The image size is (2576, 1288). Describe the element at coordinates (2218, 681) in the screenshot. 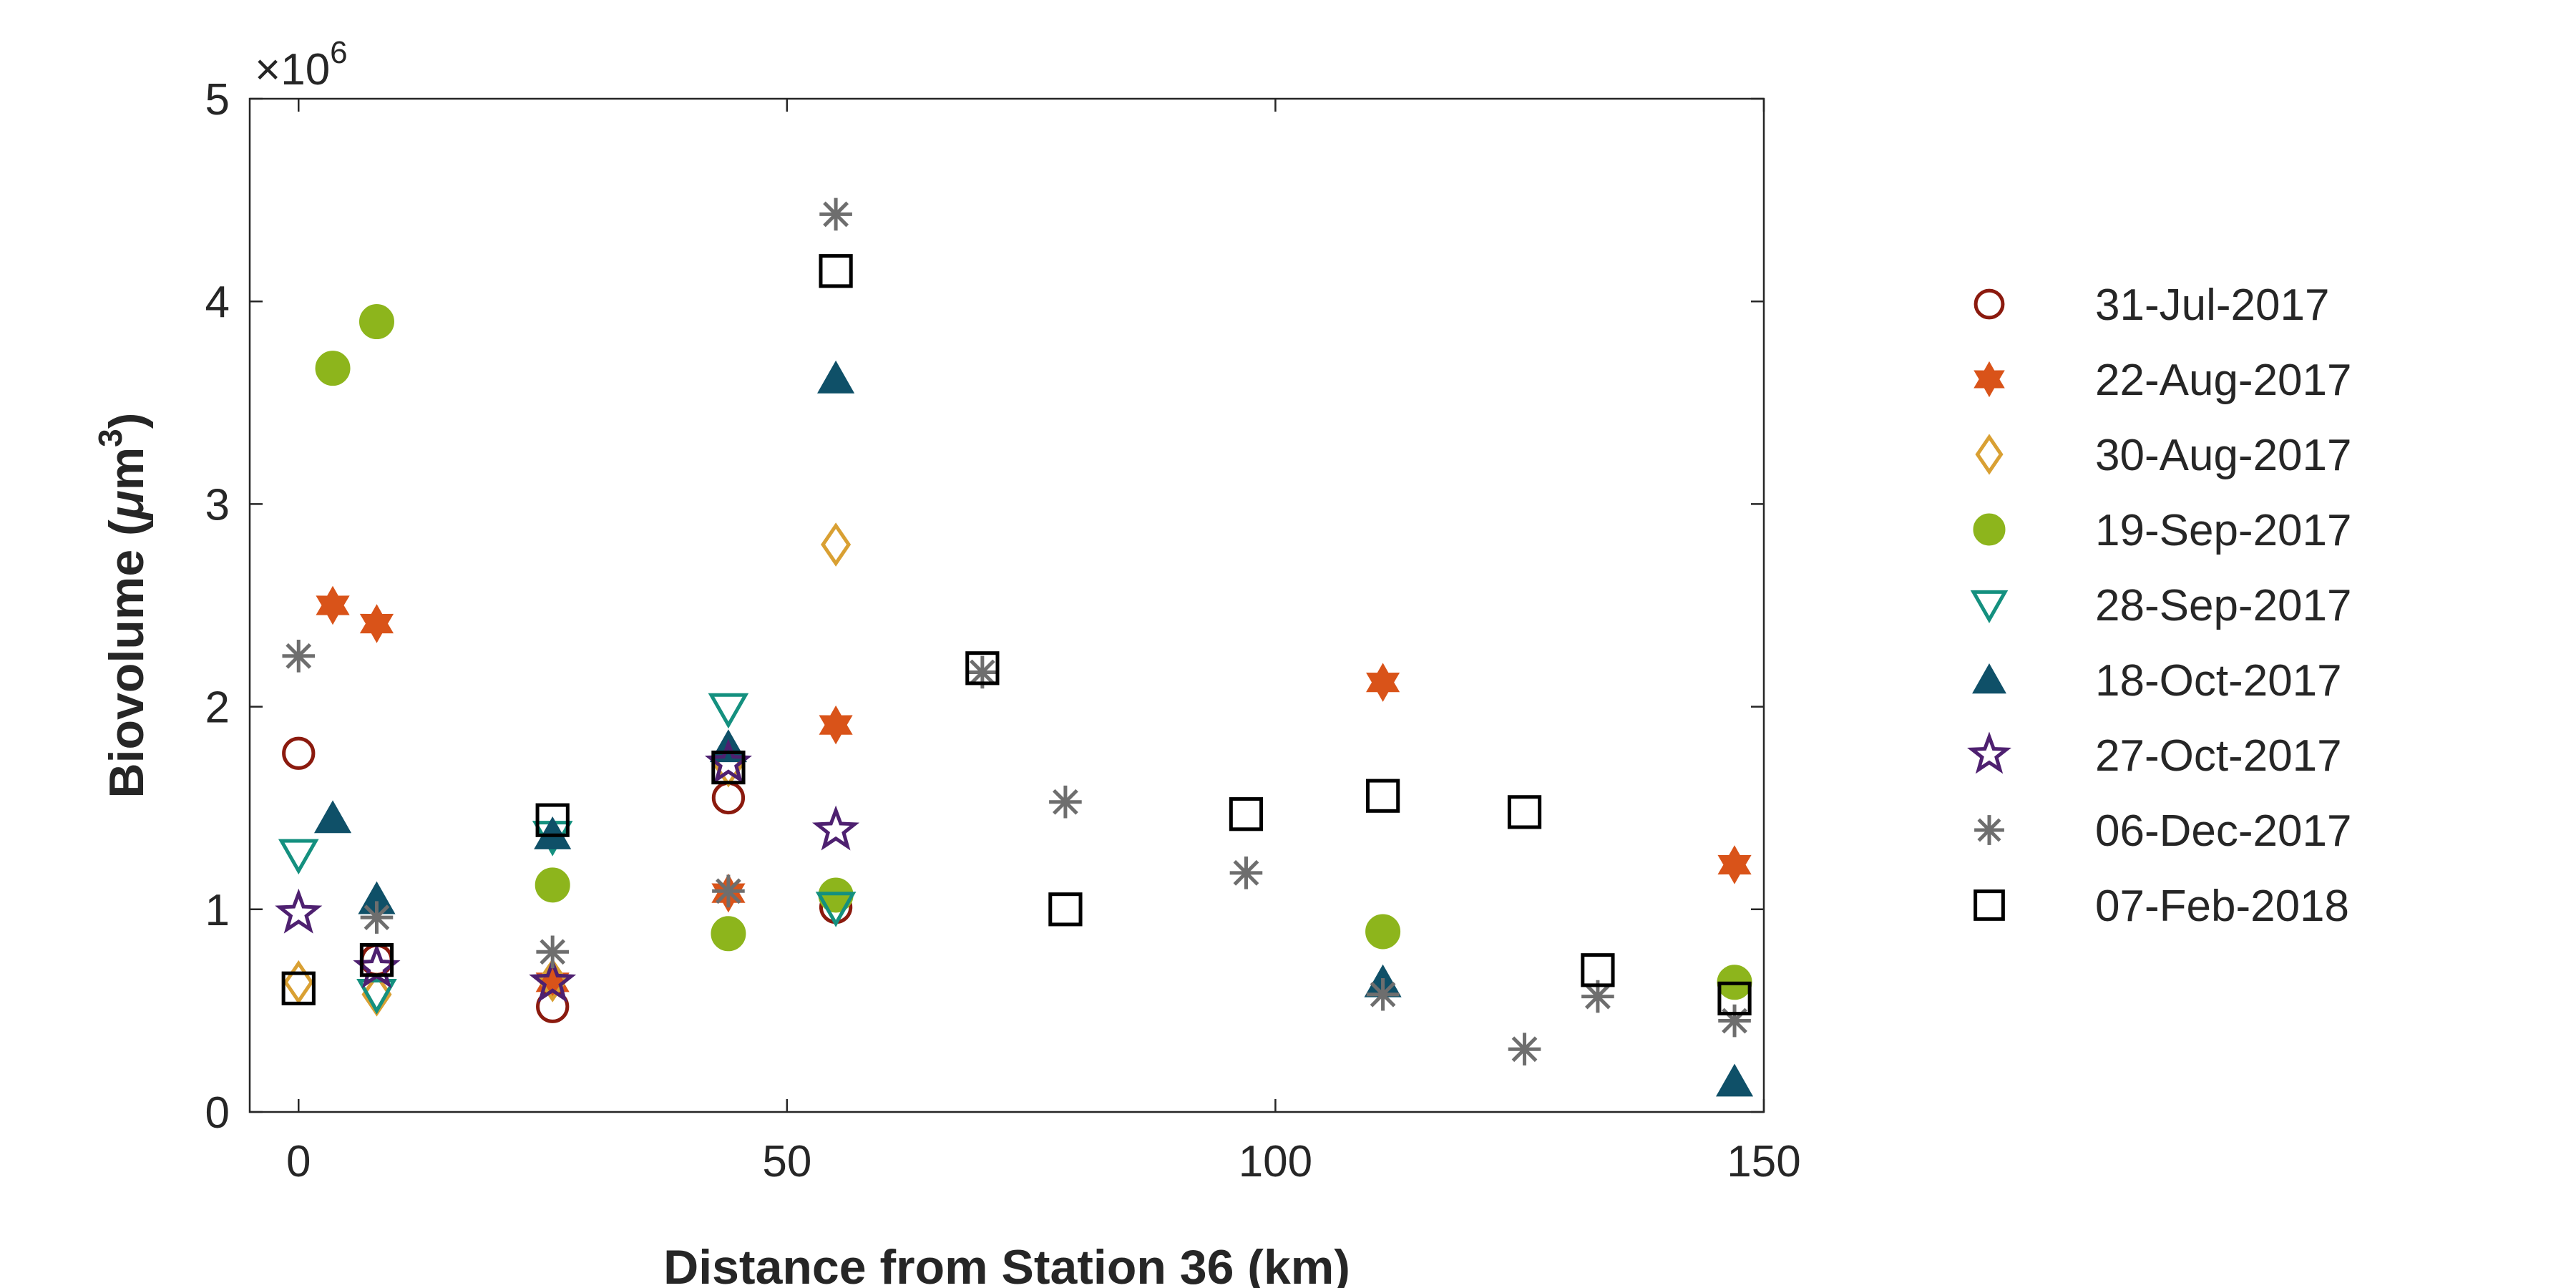

I see `legend-label: 18-Oct-2017` at that location.